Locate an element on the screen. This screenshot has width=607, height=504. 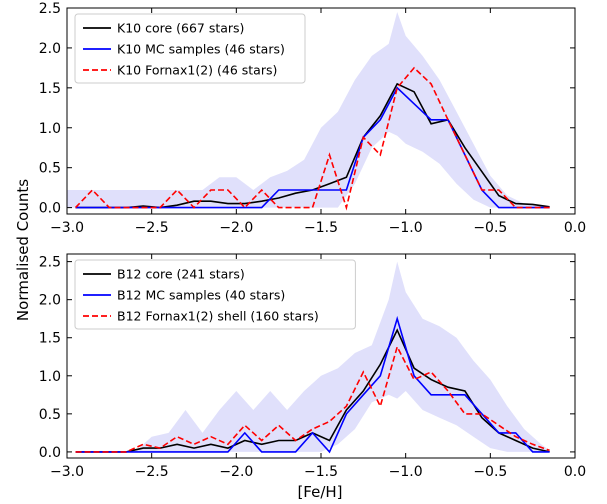
bottom-y-tick-label: 0.5 is located at coordinates (50, 415).